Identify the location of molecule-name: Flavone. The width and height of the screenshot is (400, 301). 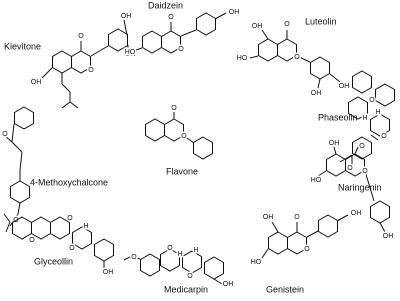
(182, 171).